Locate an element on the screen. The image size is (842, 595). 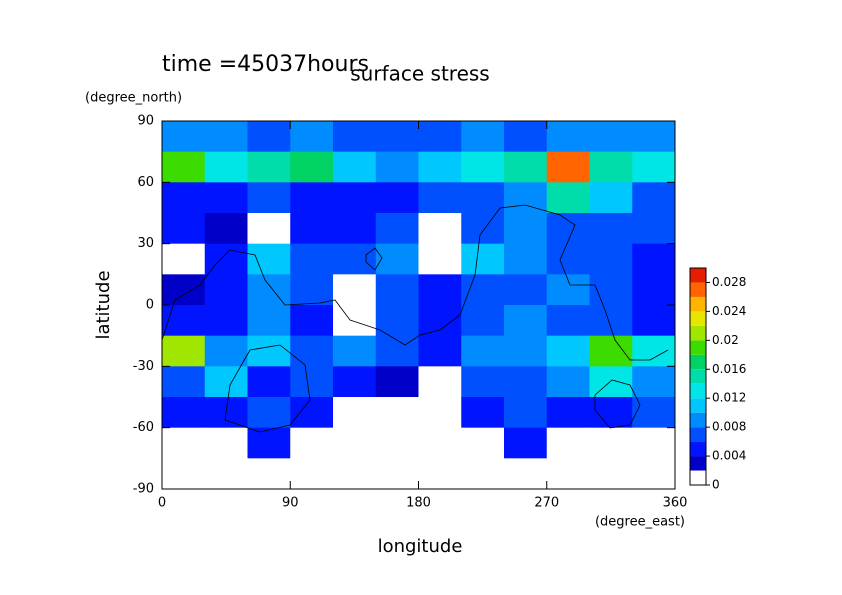
y-axis-label: latitude is located at coordinates (103, 304).